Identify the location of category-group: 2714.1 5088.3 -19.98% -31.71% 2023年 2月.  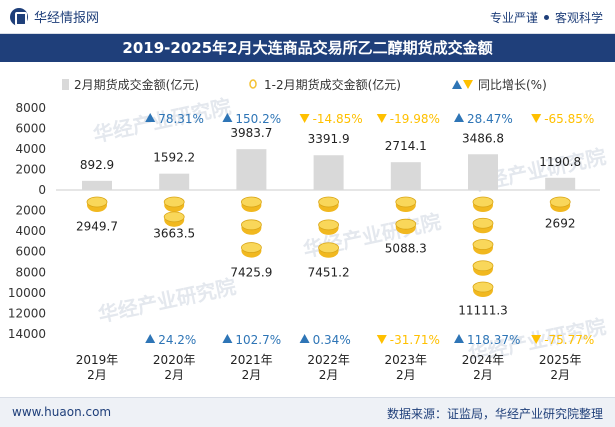
(408, 247).